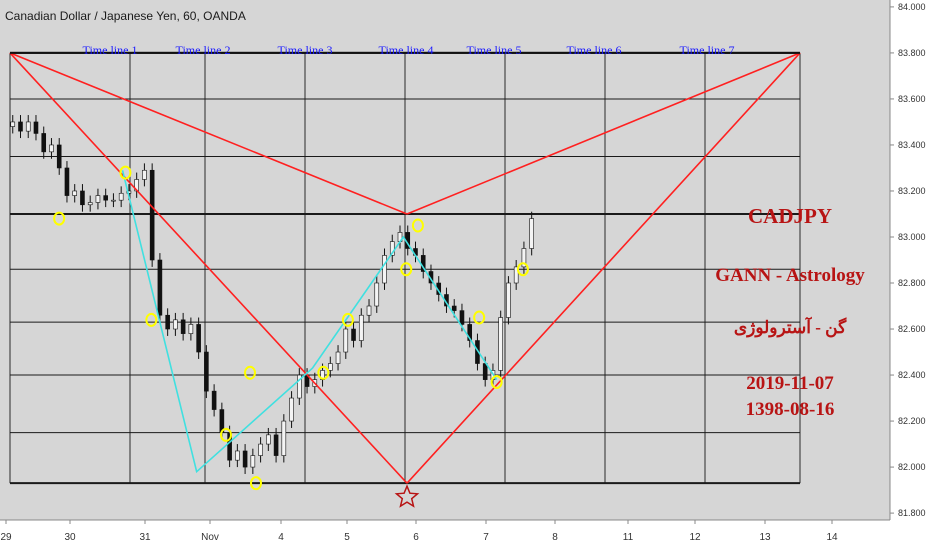 The image size is (932, 555). What do you see at coordinates (628, 537) in the screenshot?
I see `time-tick-label: 11` at bounding box center [628, 537].